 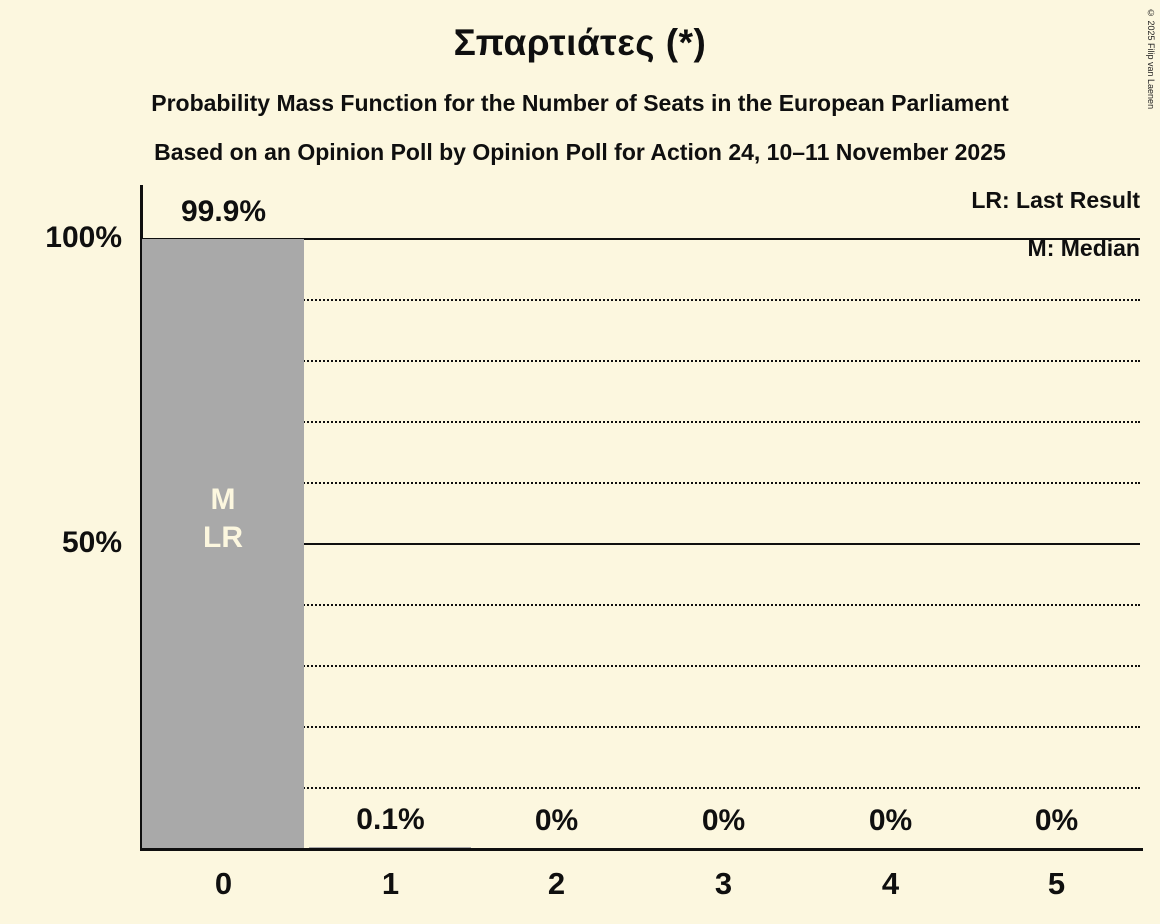 I want to click on legend-last-result: LR: Last Result, so click(x=1055, y=200).